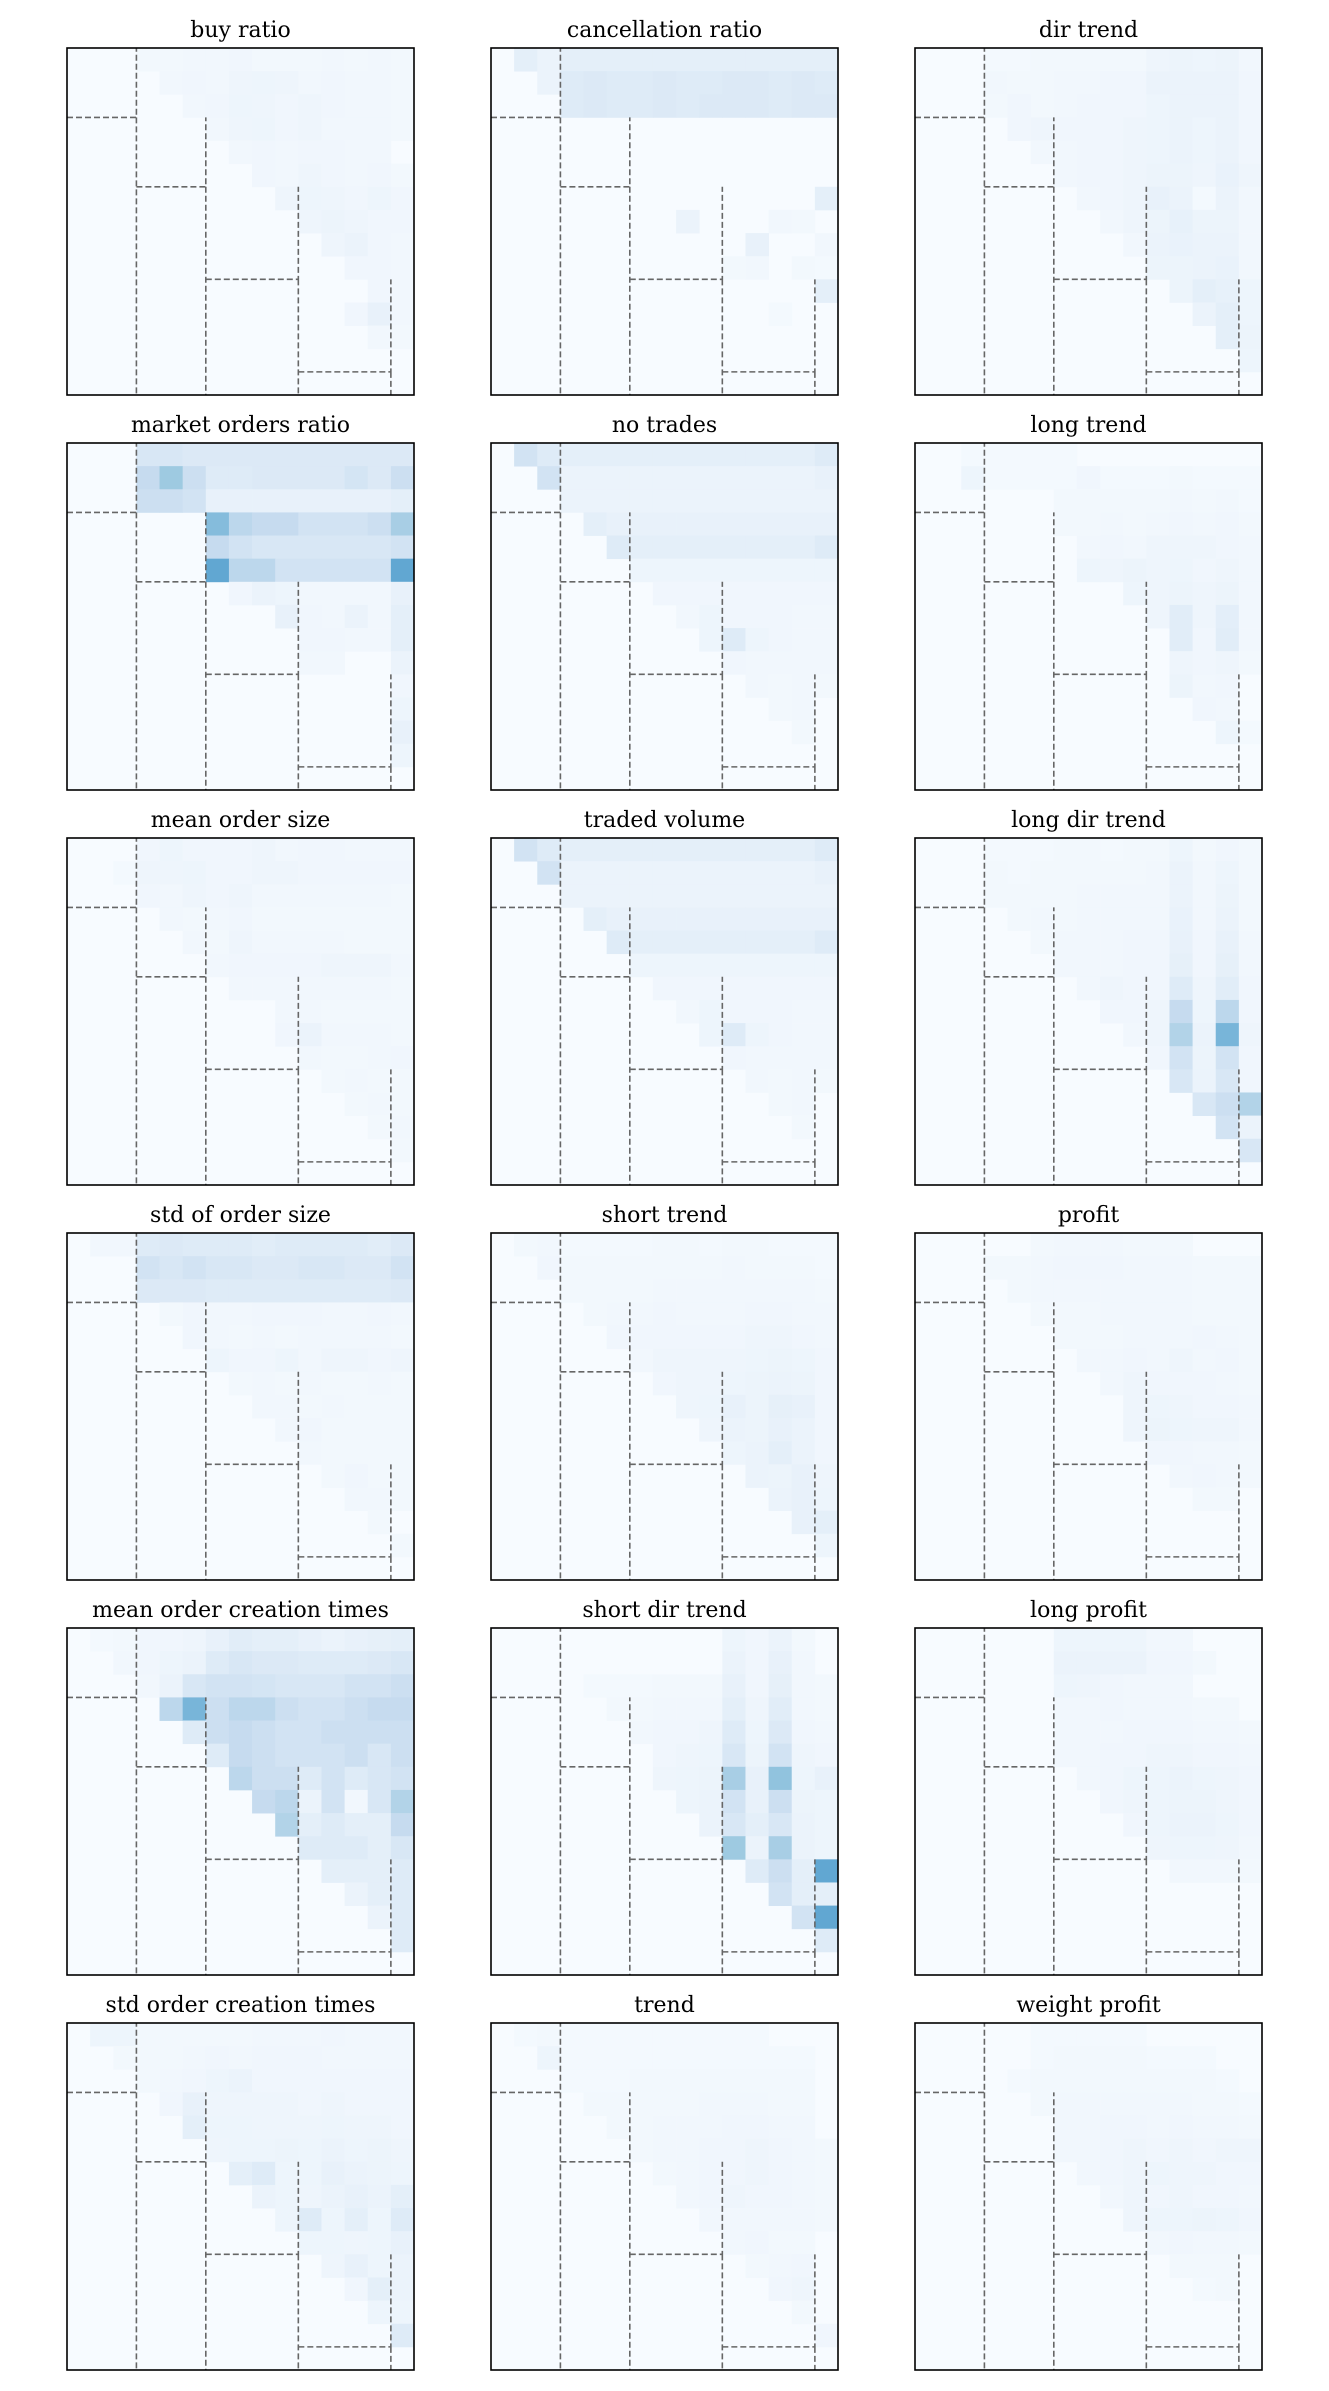  What do you see at coordinates (240, 1215) in the screenshot?
I see `panel-title: std of order size` at bounding box center [240, 1215].